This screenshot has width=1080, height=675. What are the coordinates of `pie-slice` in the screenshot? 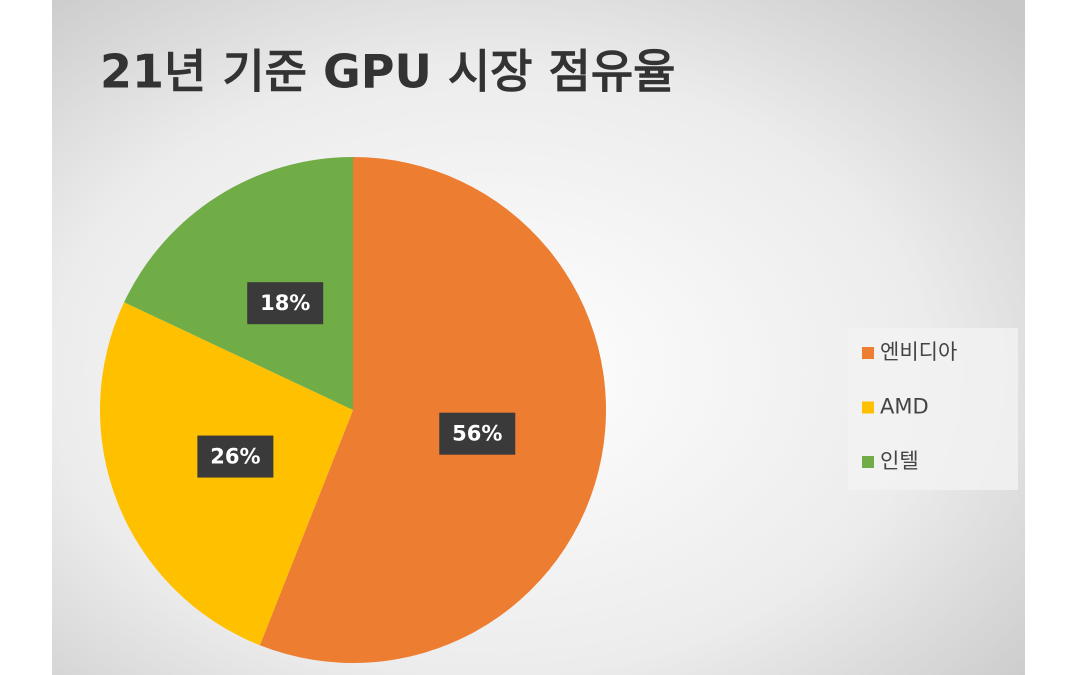 It's located at (238, 283).